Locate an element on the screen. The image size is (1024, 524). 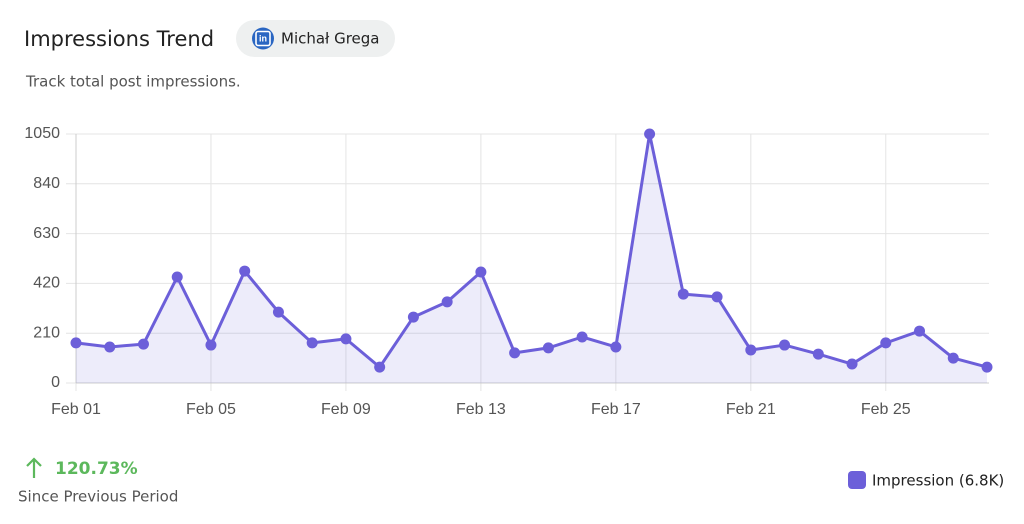
linkedin-icon-text: in is located at coordinates (263, 38).